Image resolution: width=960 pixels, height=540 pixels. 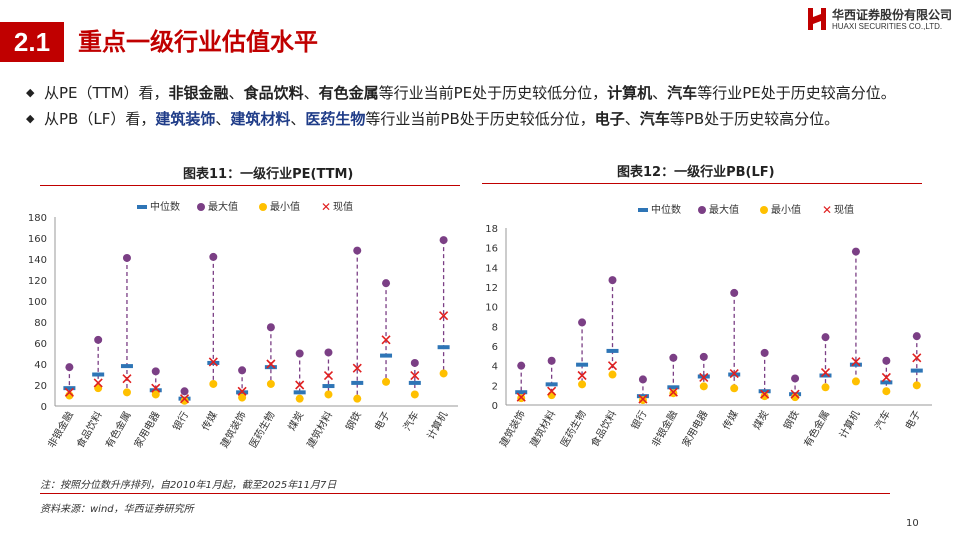 What do you see at coordinates (882, 420) in the screenshot?
I see `x-category-label: 汽车` at bounding box center [882, 420].